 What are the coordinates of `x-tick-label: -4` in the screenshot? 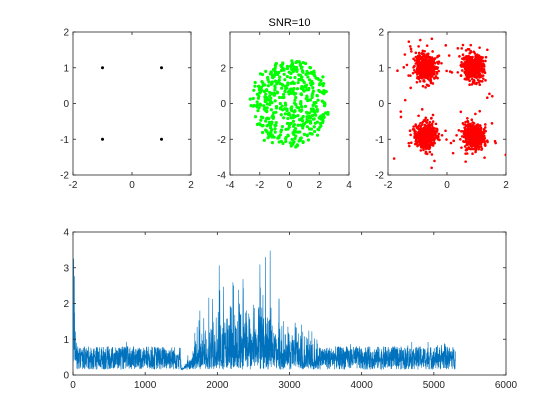 It's located at (230, 185).